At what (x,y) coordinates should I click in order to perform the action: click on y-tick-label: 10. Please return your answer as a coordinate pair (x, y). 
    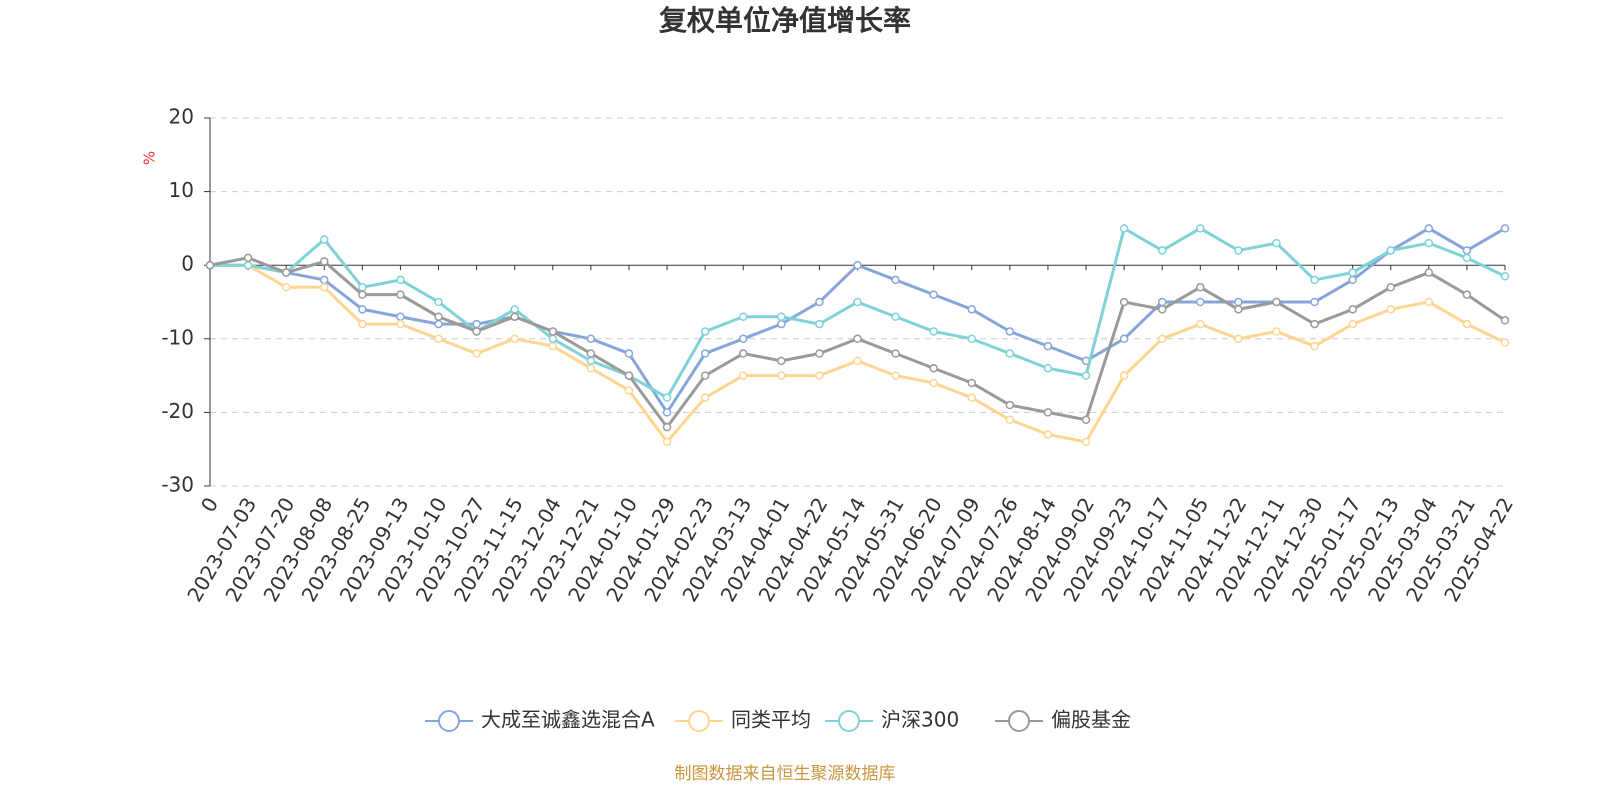
    Looking at the image, I should click on (181, 190).